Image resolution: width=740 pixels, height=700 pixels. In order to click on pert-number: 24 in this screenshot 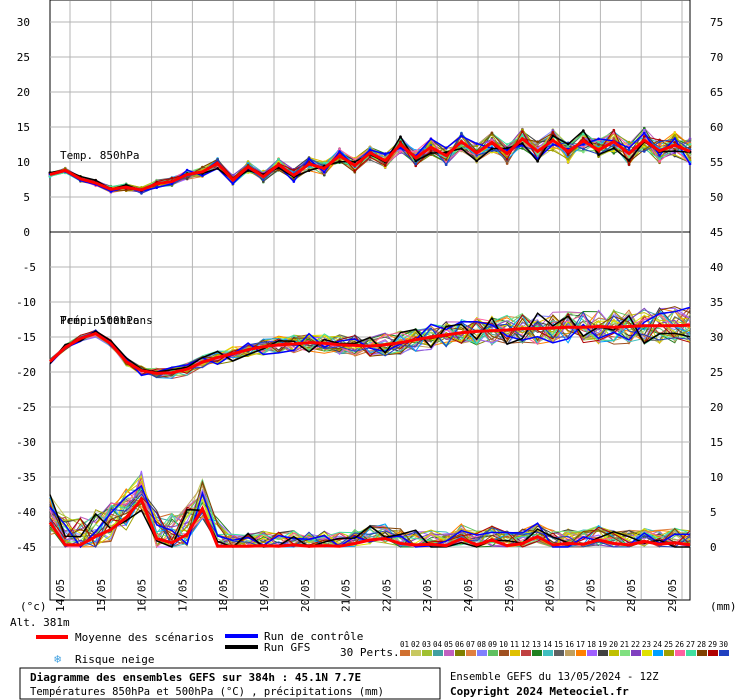, I will do `click(658, 644)`.